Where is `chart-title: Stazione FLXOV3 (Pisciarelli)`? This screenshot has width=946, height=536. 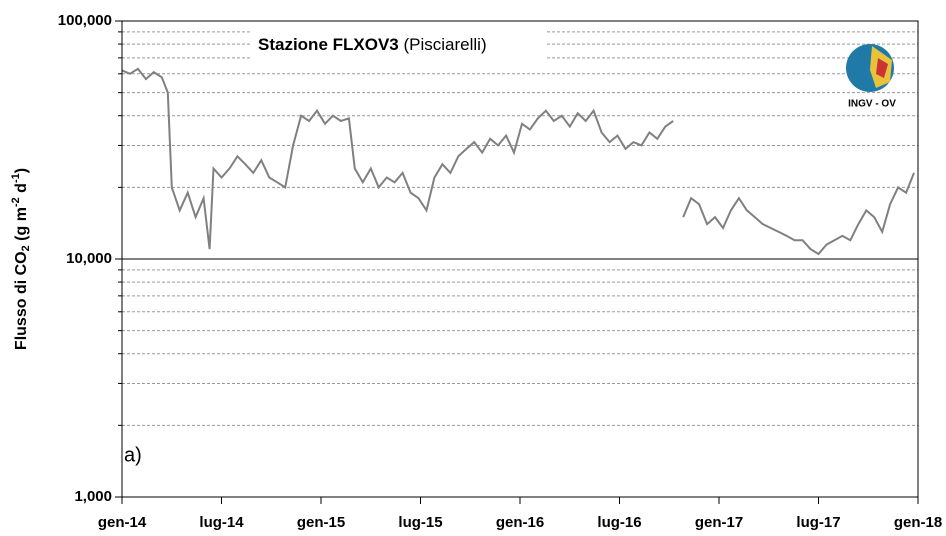
chart-title: Stazione FLXOV3 (Pisciarelli) is located at coordinates (372, 44).